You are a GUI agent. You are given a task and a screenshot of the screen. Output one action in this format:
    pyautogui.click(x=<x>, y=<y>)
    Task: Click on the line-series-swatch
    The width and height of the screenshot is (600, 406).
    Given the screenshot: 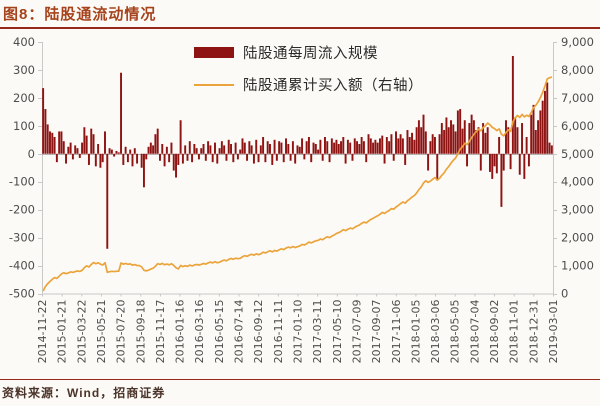 What is the action you would take?
    pyautogui.click(x=214, y=84)
    